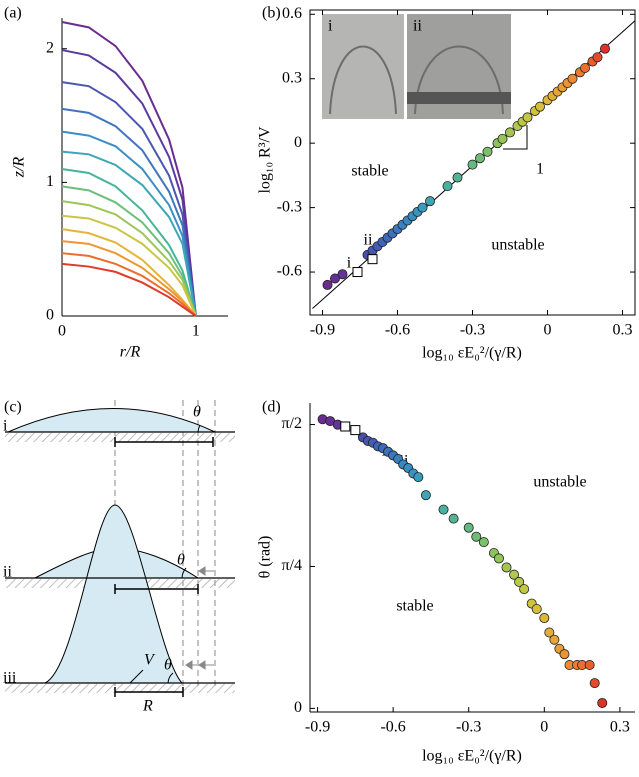 This screenshot has height=777, width=639. What do you see at coordinates (13, 13) in the screenshot?
I see `panel-label: (a)` at bounding box center [13, 13].